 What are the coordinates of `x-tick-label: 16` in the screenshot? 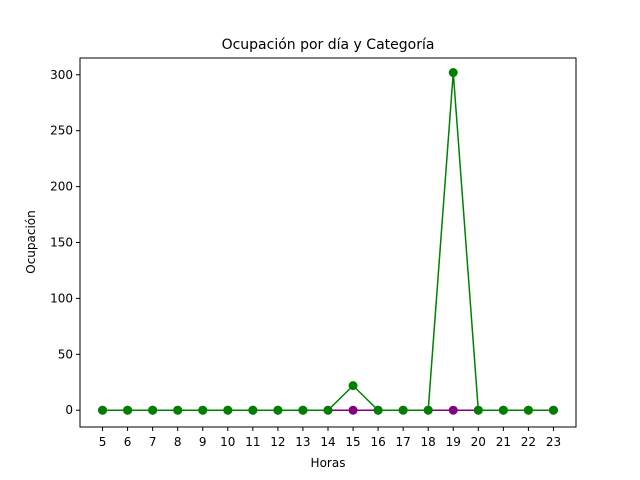 It's located at (377, 442).